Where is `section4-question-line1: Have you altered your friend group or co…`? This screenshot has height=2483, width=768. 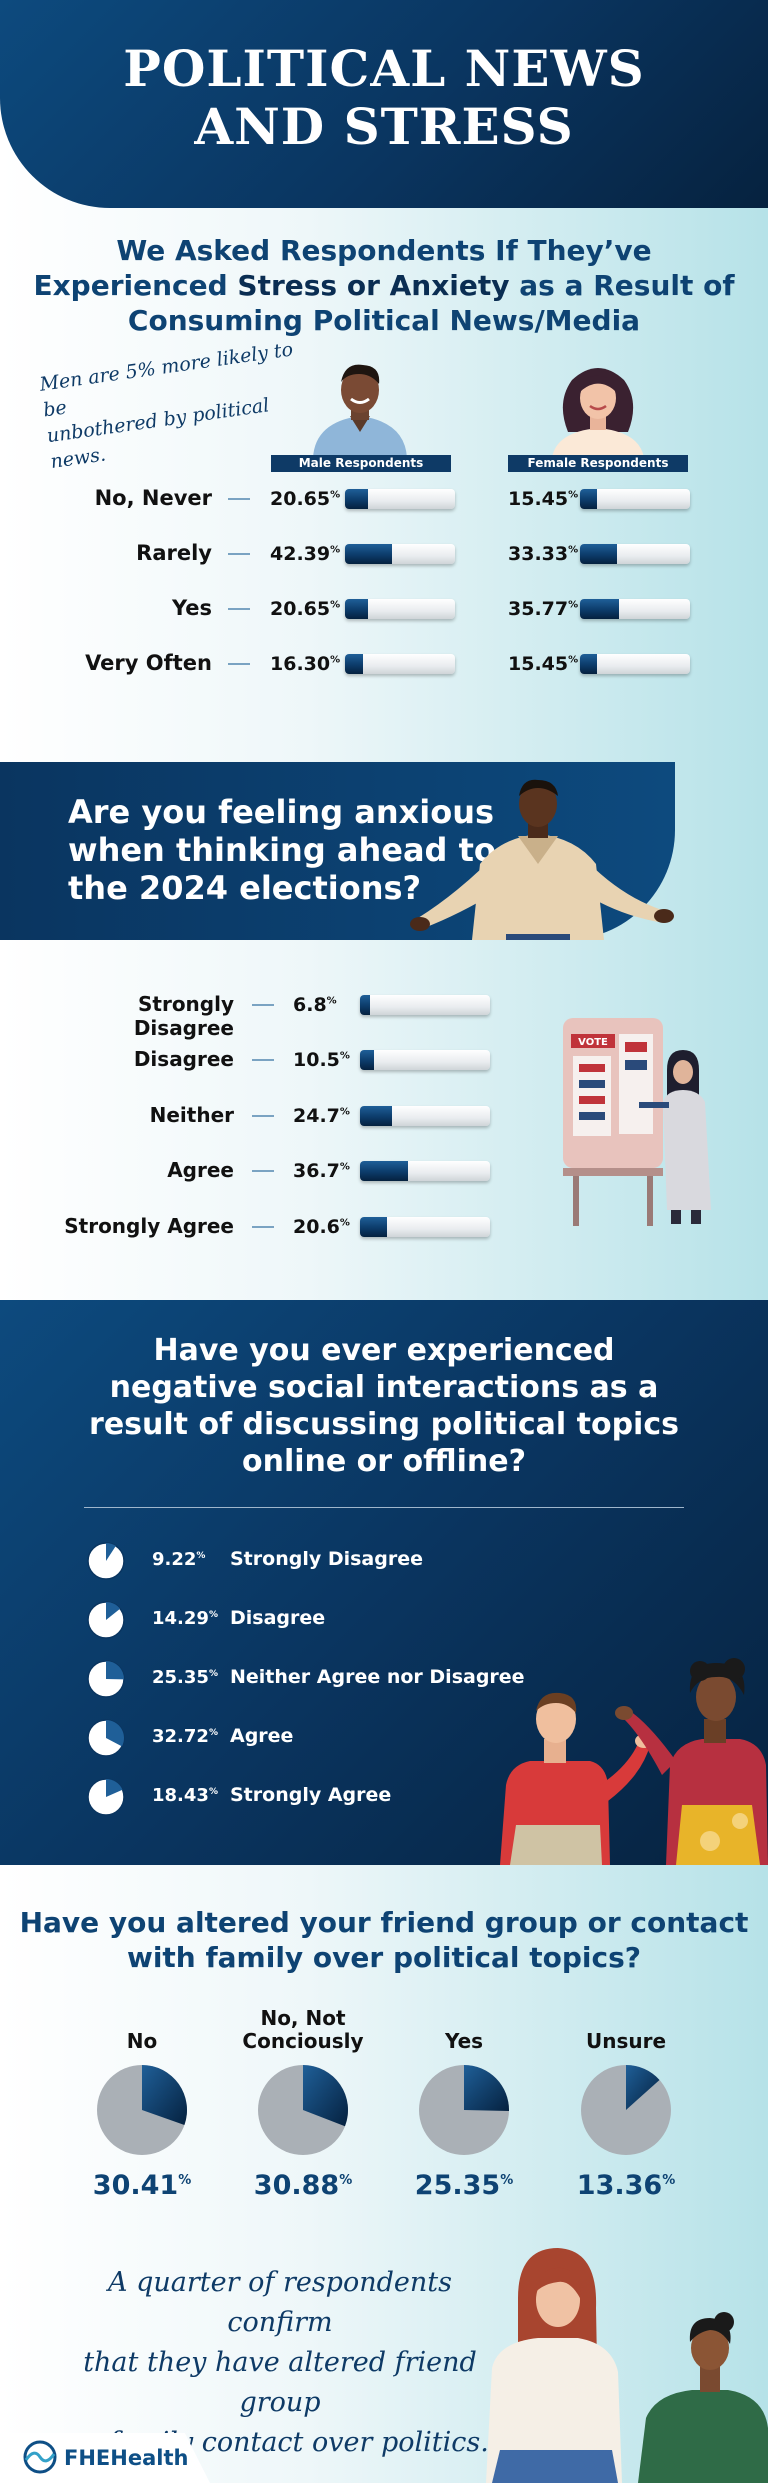 section4-question-line1: Have you altered your friend group or co… is located at coordinates (384, 1922).